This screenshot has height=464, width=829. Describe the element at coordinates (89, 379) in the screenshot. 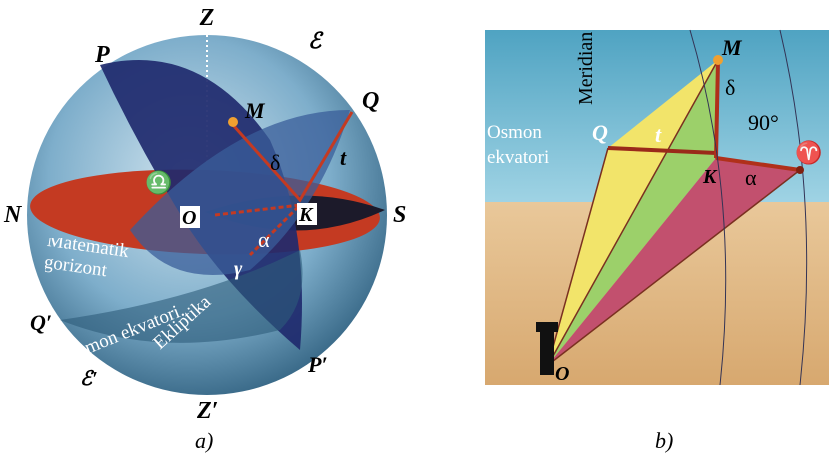

I see `label: ℰ′` at that location.